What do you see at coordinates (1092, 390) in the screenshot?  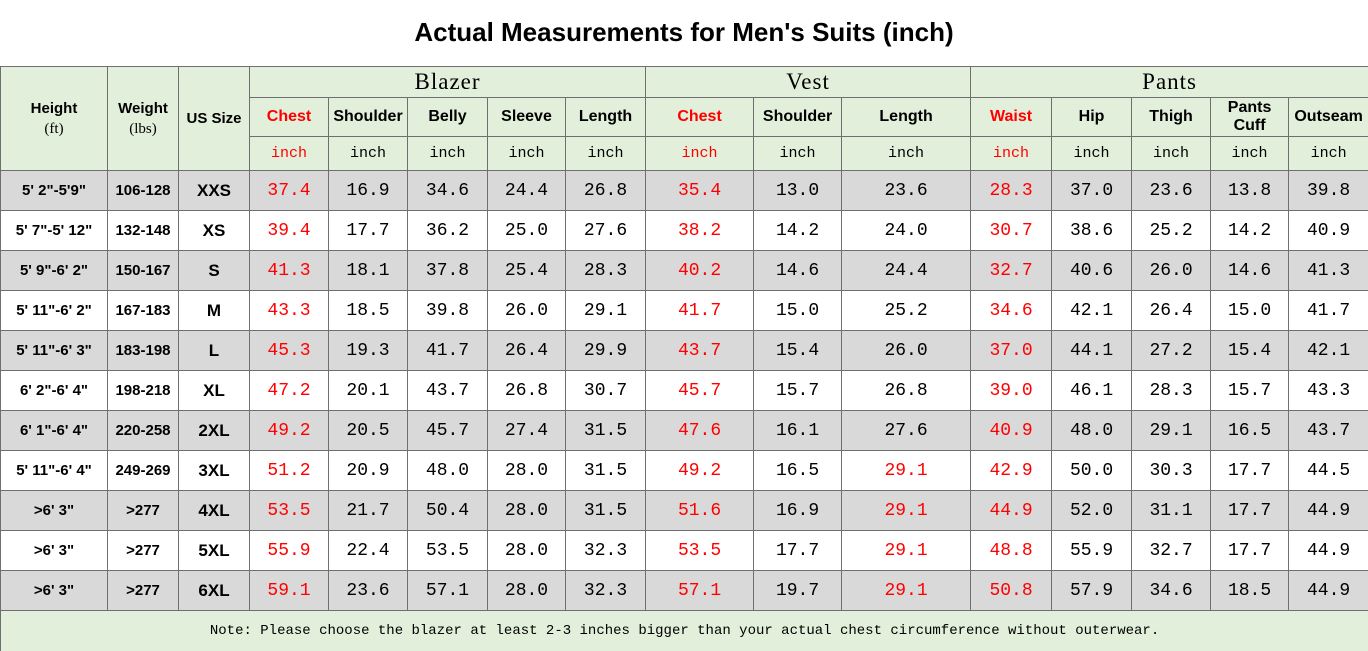 I see `cell: 46.1` at bounding box center [1092, 390].